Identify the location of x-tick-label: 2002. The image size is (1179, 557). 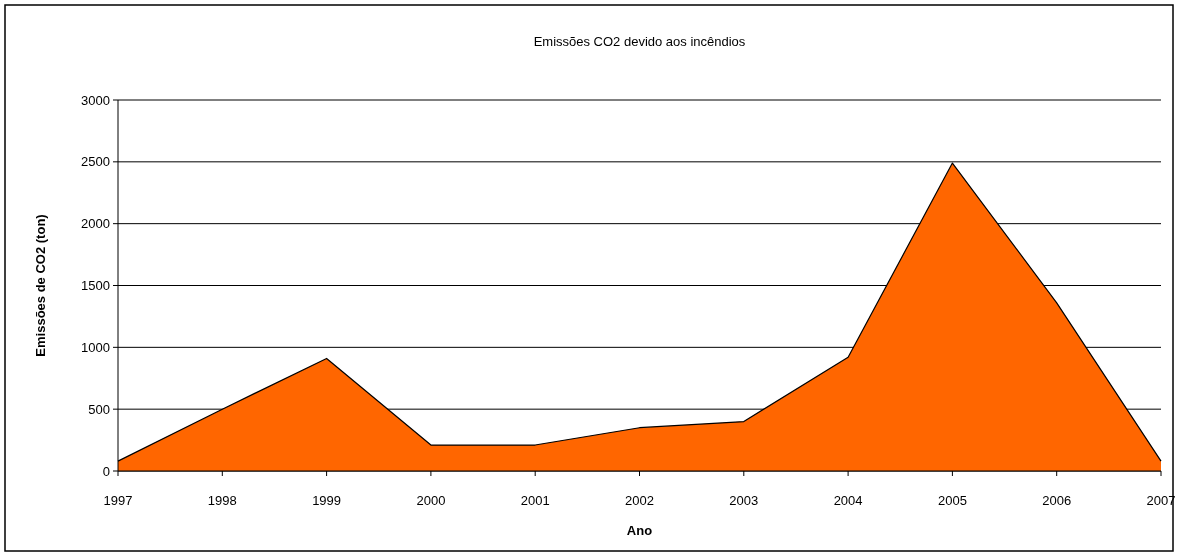
(639, 500).